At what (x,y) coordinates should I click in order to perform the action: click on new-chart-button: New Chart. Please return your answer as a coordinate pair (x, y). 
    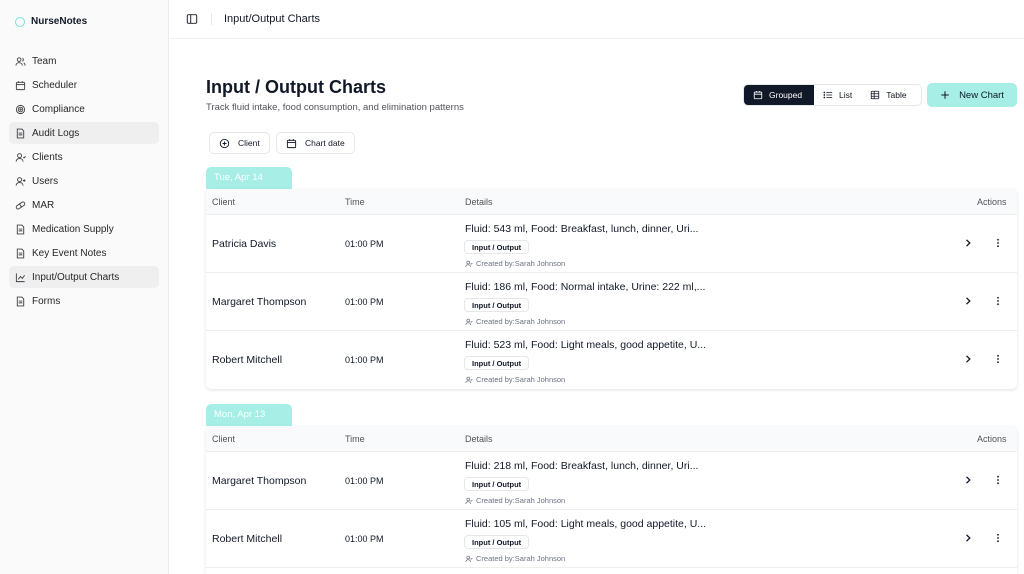
    Looking at the image, I should click on (972, 95).